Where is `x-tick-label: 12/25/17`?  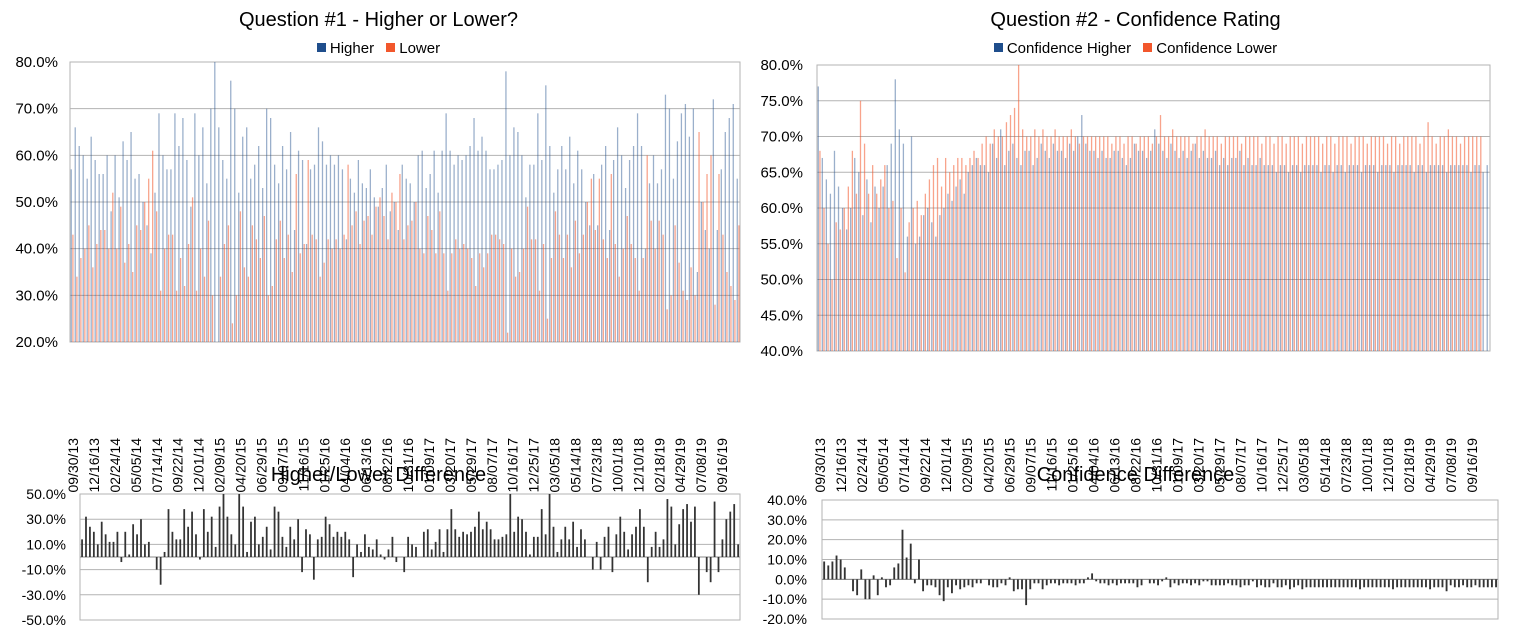 x-tick-label: 12/25/17 is located at coordinates (1283, 465).